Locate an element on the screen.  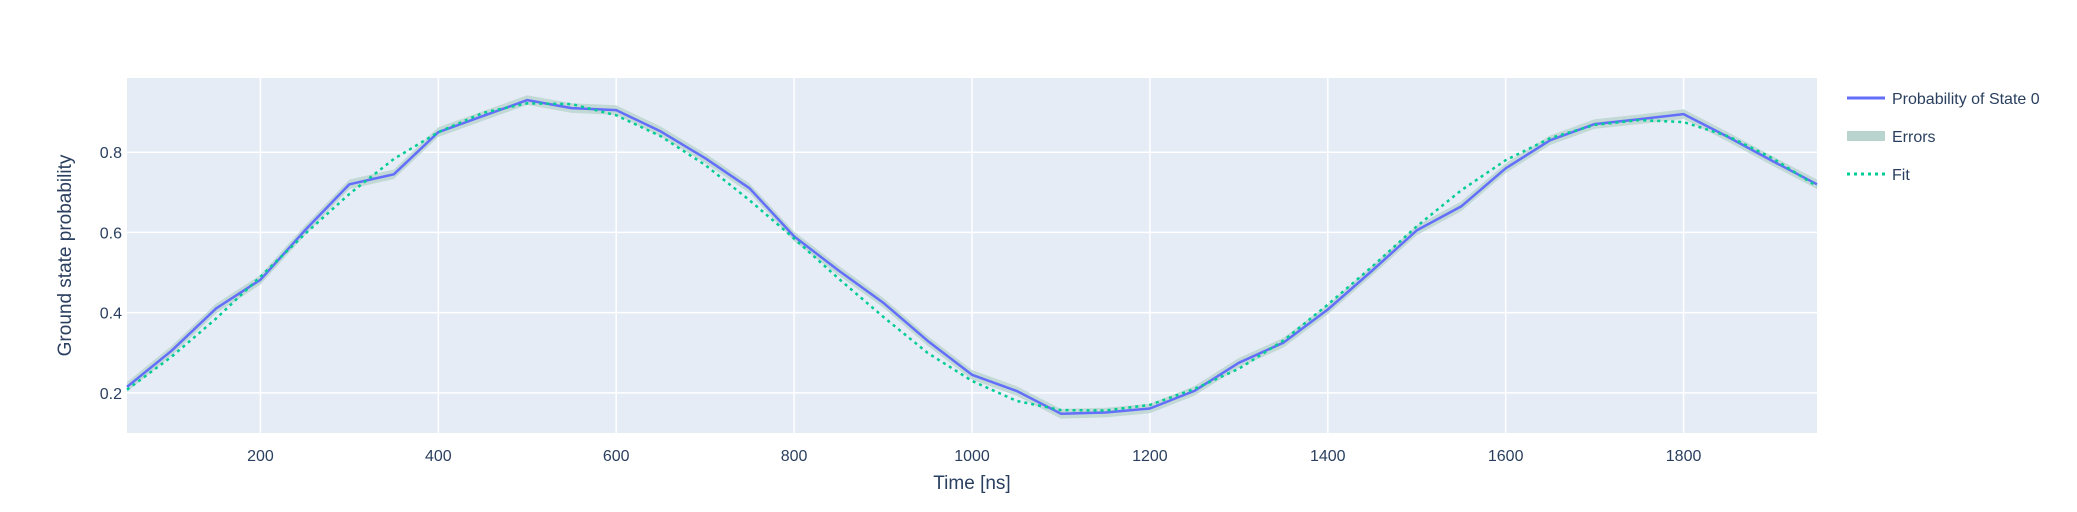
x-tick-label: 200 is located at coordinates (260, 456).